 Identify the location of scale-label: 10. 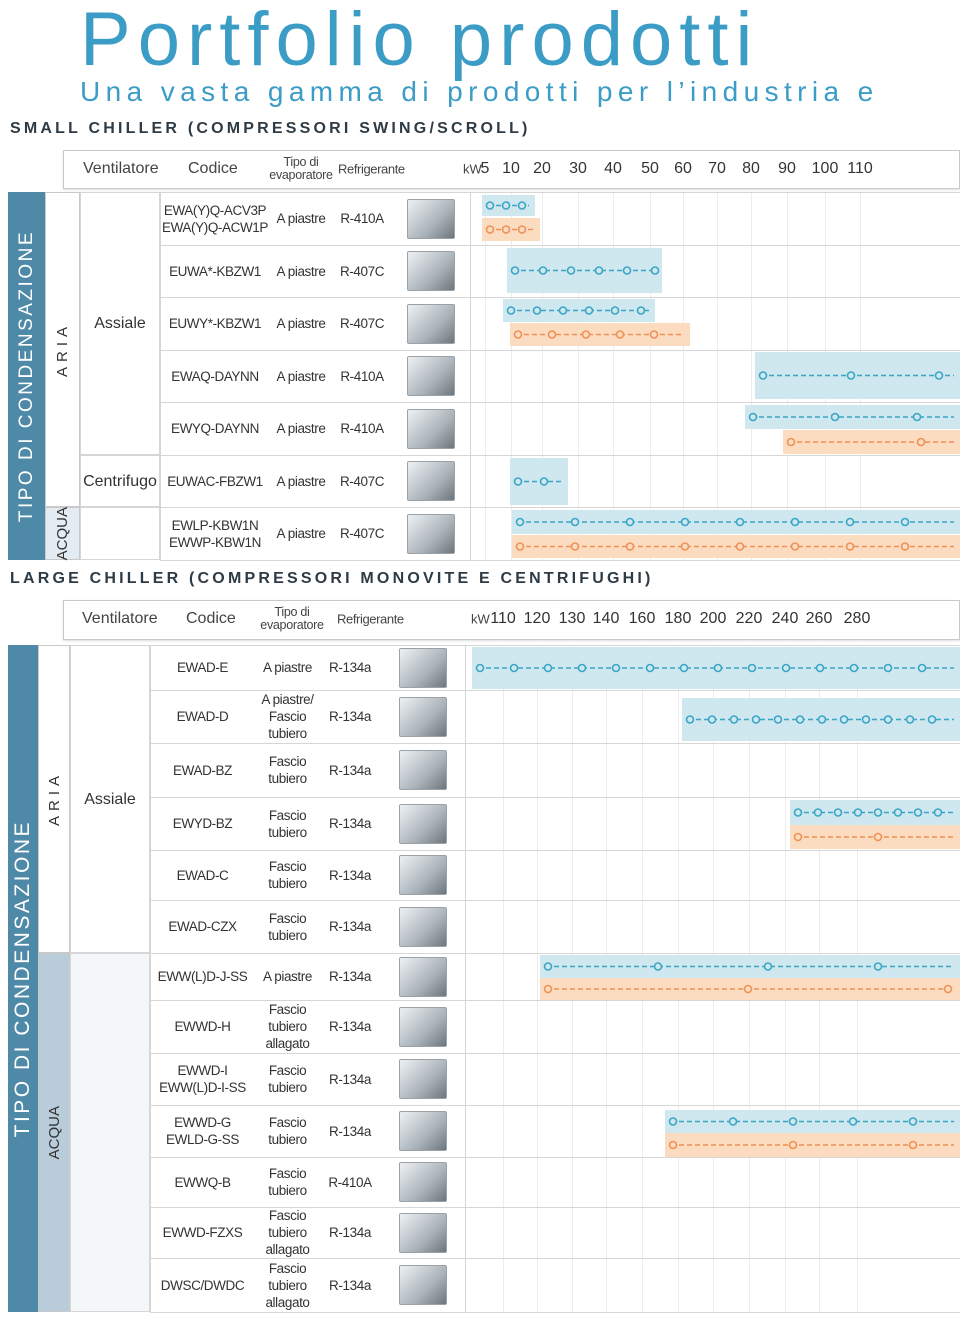
(511, 168).